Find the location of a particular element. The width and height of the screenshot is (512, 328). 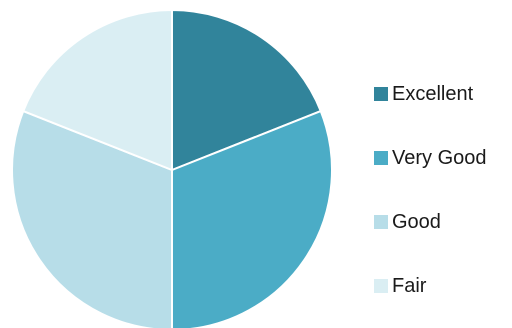

chart-legend: Excellent Very Good Good Fair is located at coordinates (430, 190).